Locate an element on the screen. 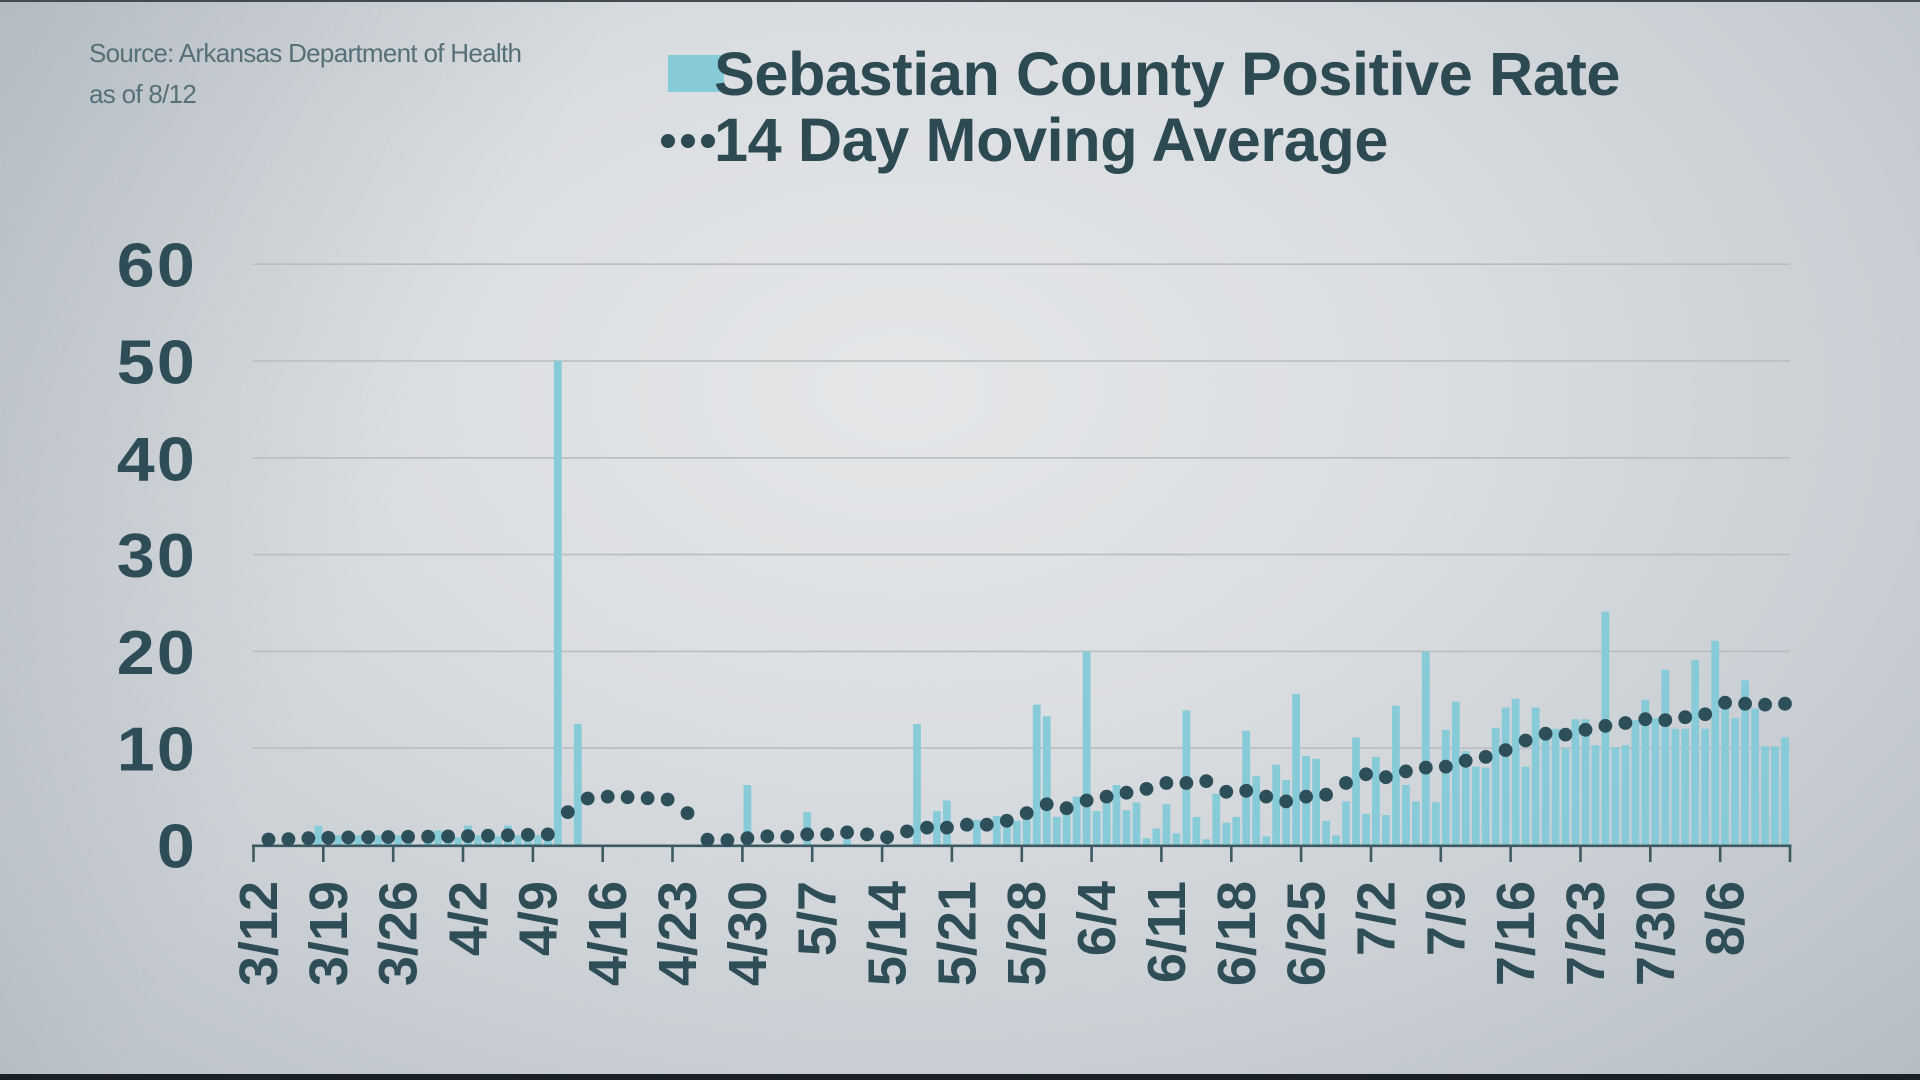 Image resolution: width=1920 pixels, height=1080 pixels. svg-text: 5/28 is located at coordinates (1027, 933).